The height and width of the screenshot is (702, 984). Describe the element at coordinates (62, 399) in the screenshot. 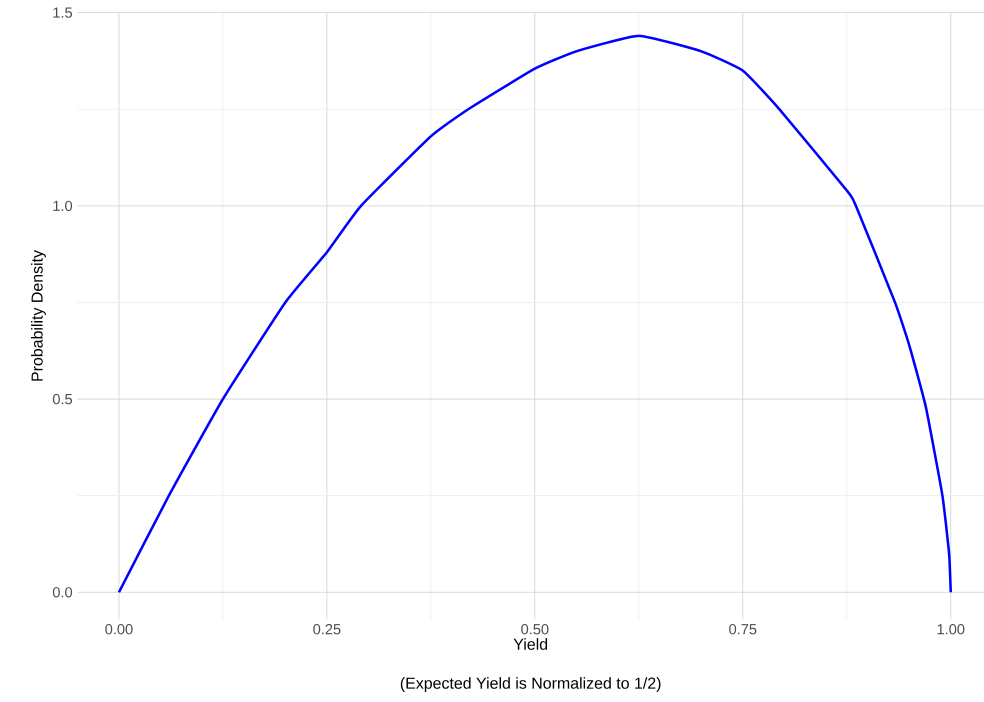

I see `y-tick-label: 0.5` at that location.